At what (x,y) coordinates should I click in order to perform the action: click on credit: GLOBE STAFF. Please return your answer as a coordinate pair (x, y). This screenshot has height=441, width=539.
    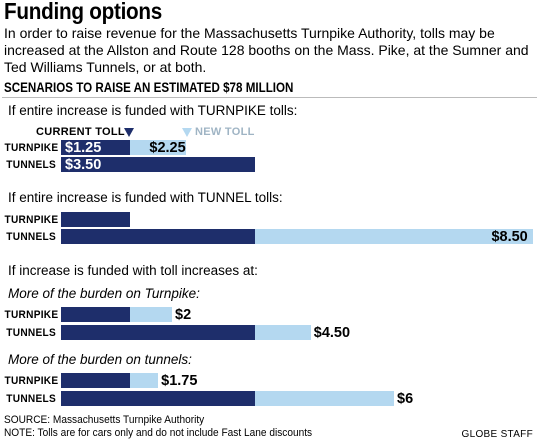
    Looking at the image, I should click on (497, 434).